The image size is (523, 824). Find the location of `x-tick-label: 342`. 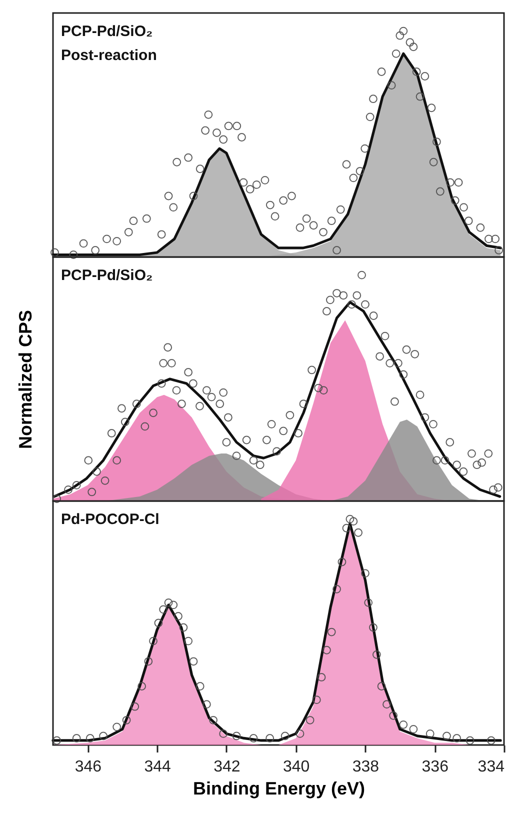

x-tick-label: 342 is located at coordinates (227, 767).